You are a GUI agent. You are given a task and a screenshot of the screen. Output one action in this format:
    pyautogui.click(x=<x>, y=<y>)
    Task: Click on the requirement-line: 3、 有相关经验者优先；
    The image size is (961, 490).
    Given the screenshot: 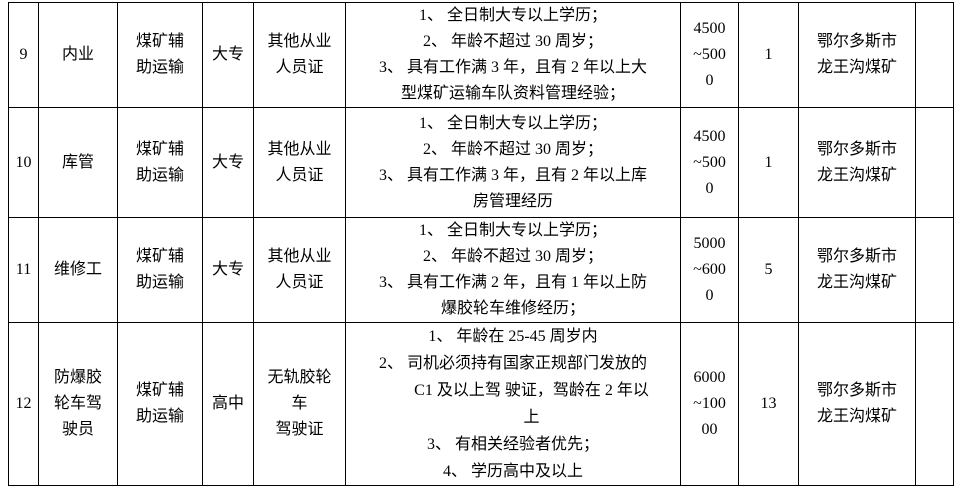 What is the action you would take?
    pyautogui.click(x=512, y=444)
    